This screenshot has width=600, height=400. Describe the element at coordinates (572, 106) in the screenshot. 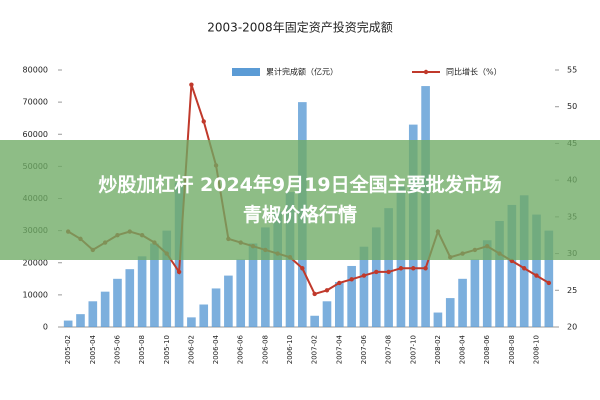

I see `y2-tick-label: 50` at that location.